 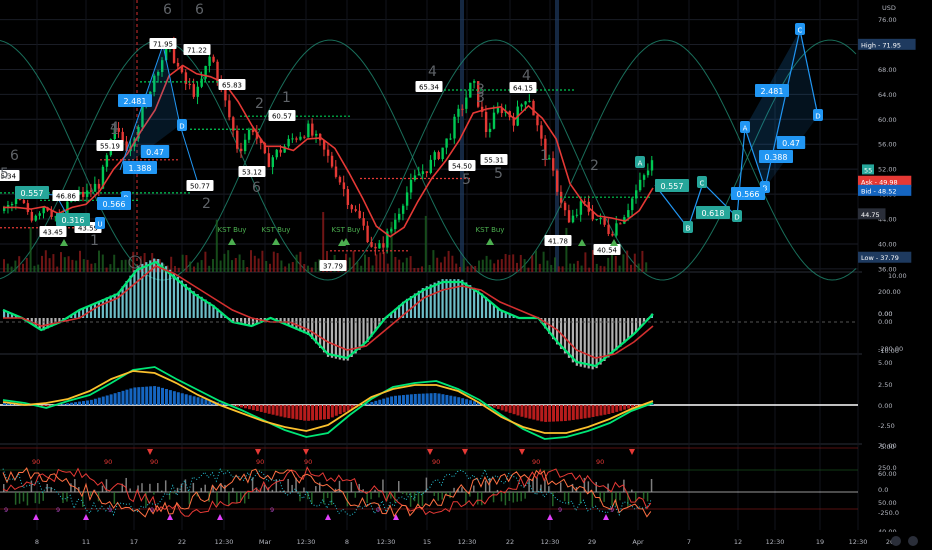 What do you see at coordinates (430, 452) in the screenshot?
I see `stochastic-arrow` at bounding box center [430, 452].